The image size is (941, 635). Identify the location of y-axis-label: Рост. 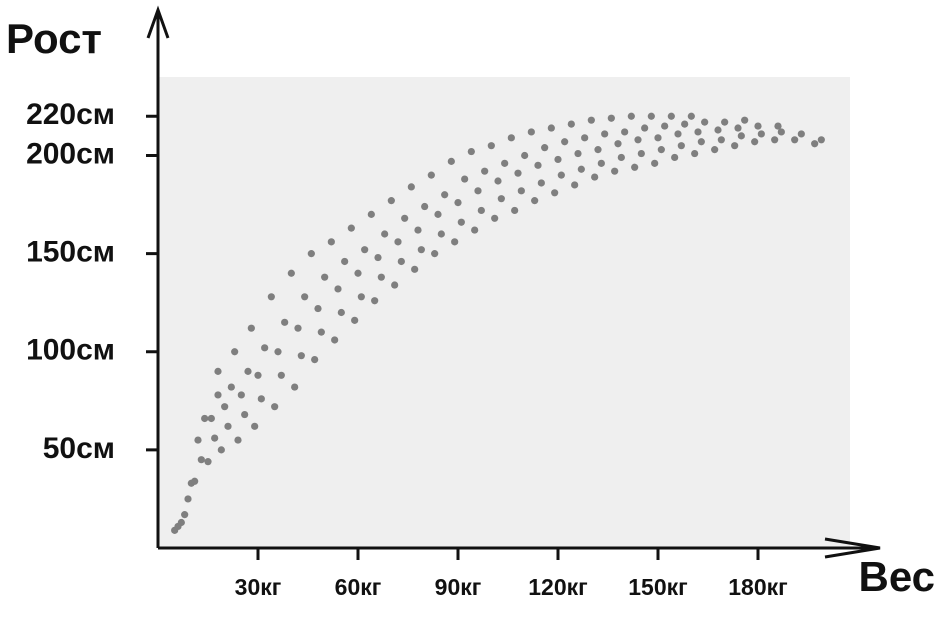
(54, 38).